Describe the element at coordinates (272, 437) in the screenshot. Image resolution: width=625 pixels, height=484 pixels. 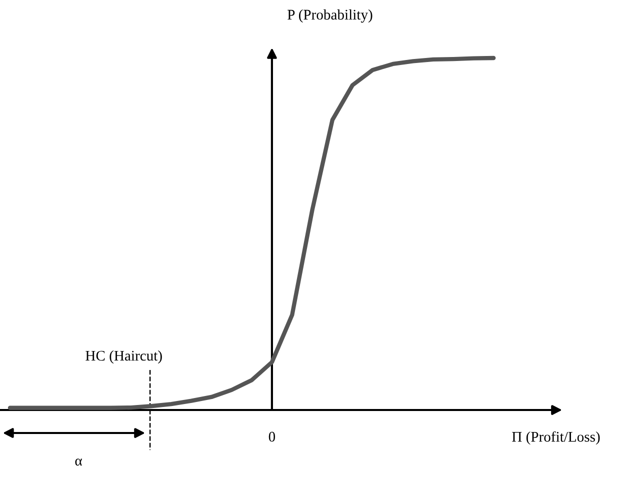
I see `text: 0` at that location.